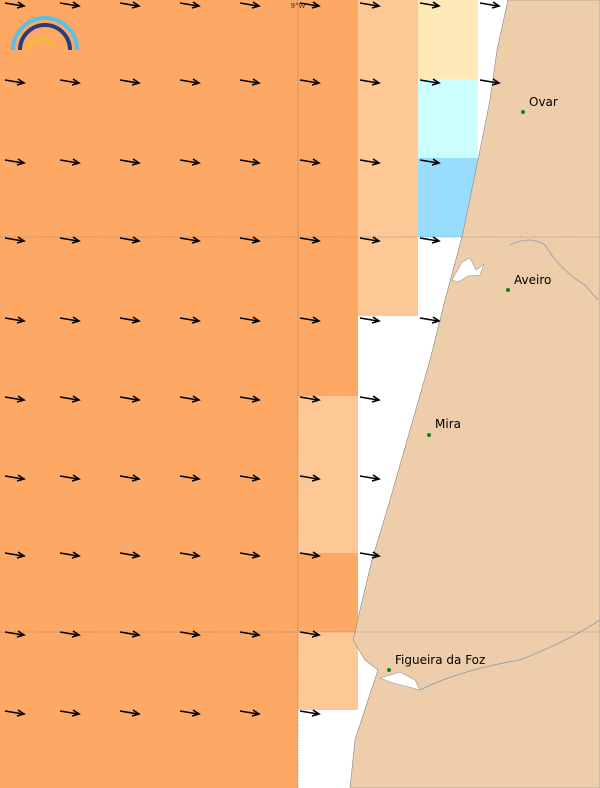 The image size is (600, 788). I want to click on lagoon, so click(468, 270).